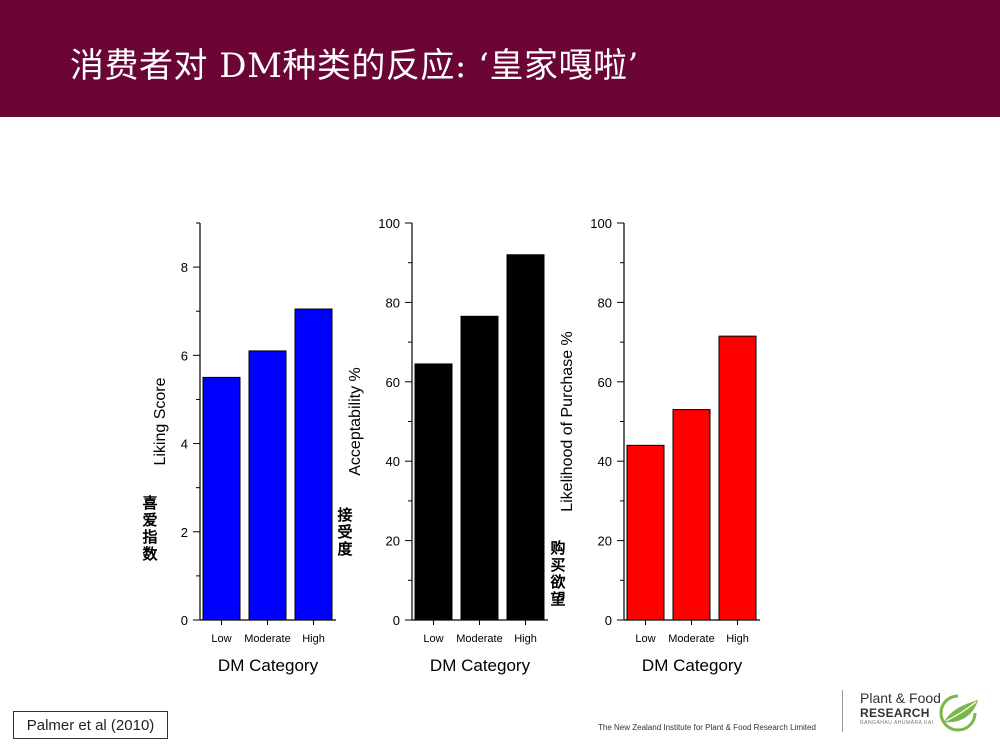  I want to click on y-tick-label: 2, so click(184, 532).